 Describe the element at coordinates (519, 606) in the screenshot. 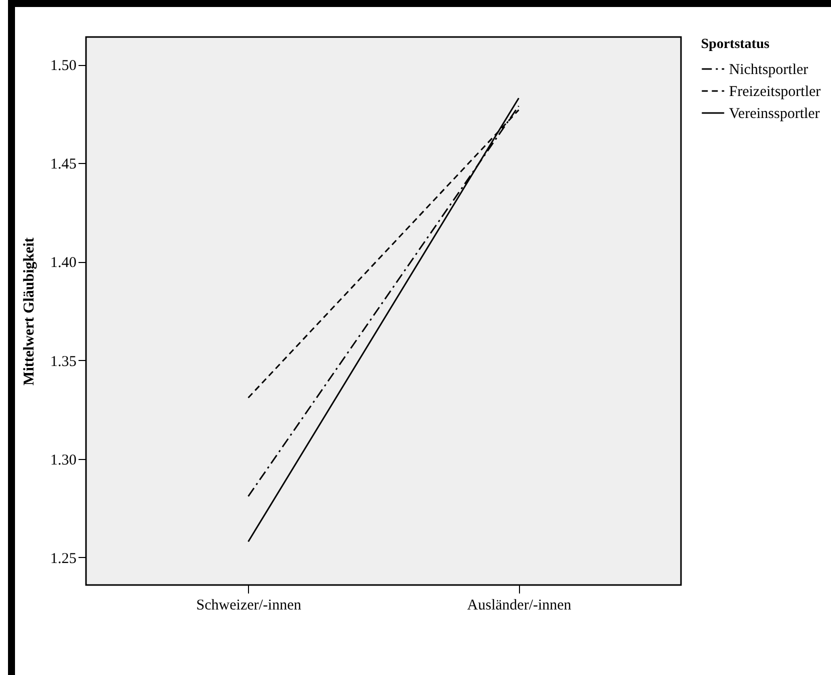

I see `x-tick-label: Ausländer/-innen` at that location.